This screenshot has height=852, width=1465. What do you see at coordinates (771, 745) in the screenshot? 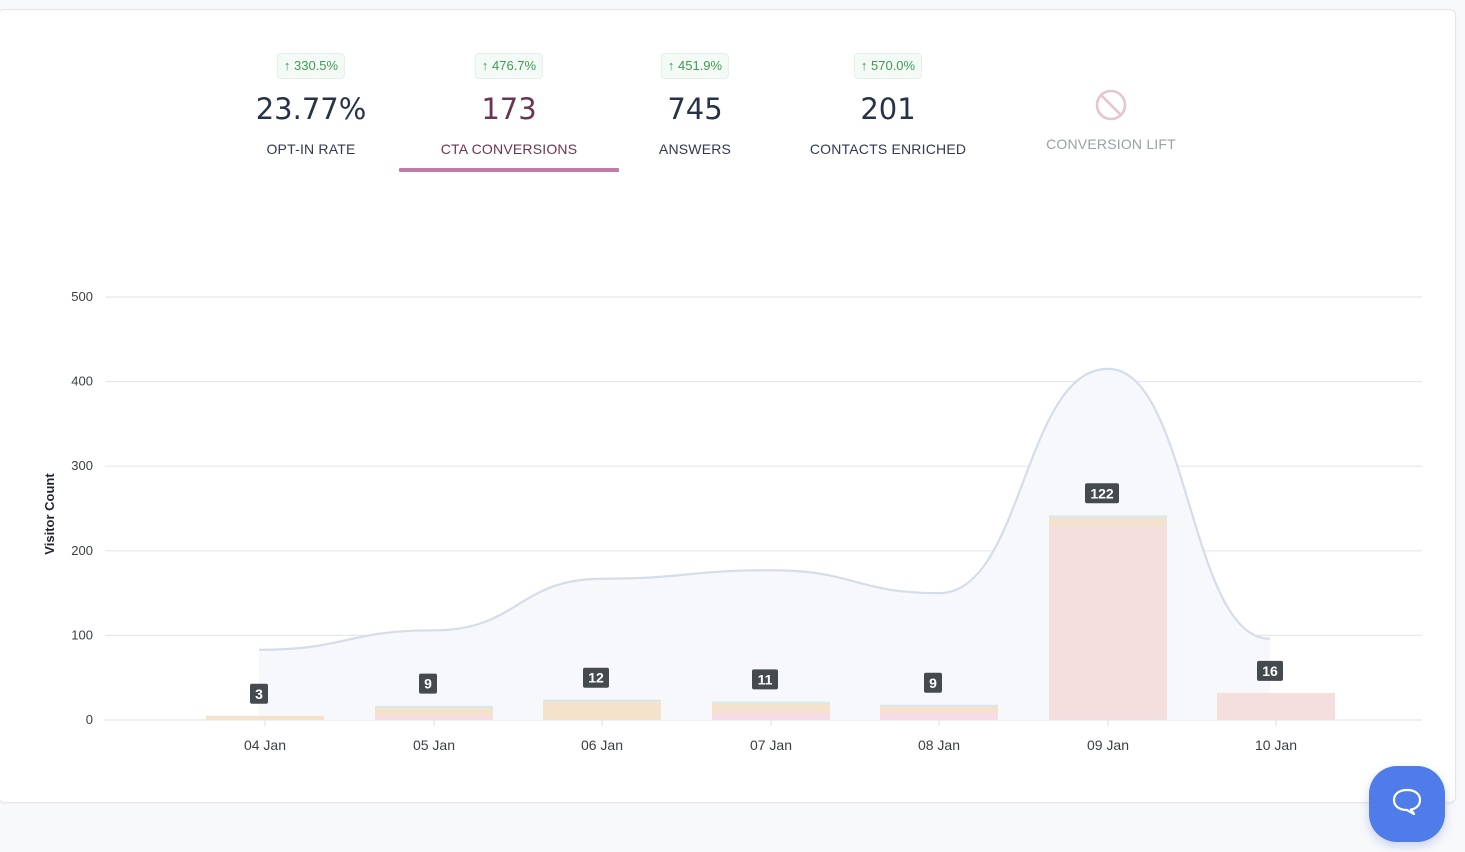
I see `x-tick-label: 07 Jan` at bounding box center [771, 745].